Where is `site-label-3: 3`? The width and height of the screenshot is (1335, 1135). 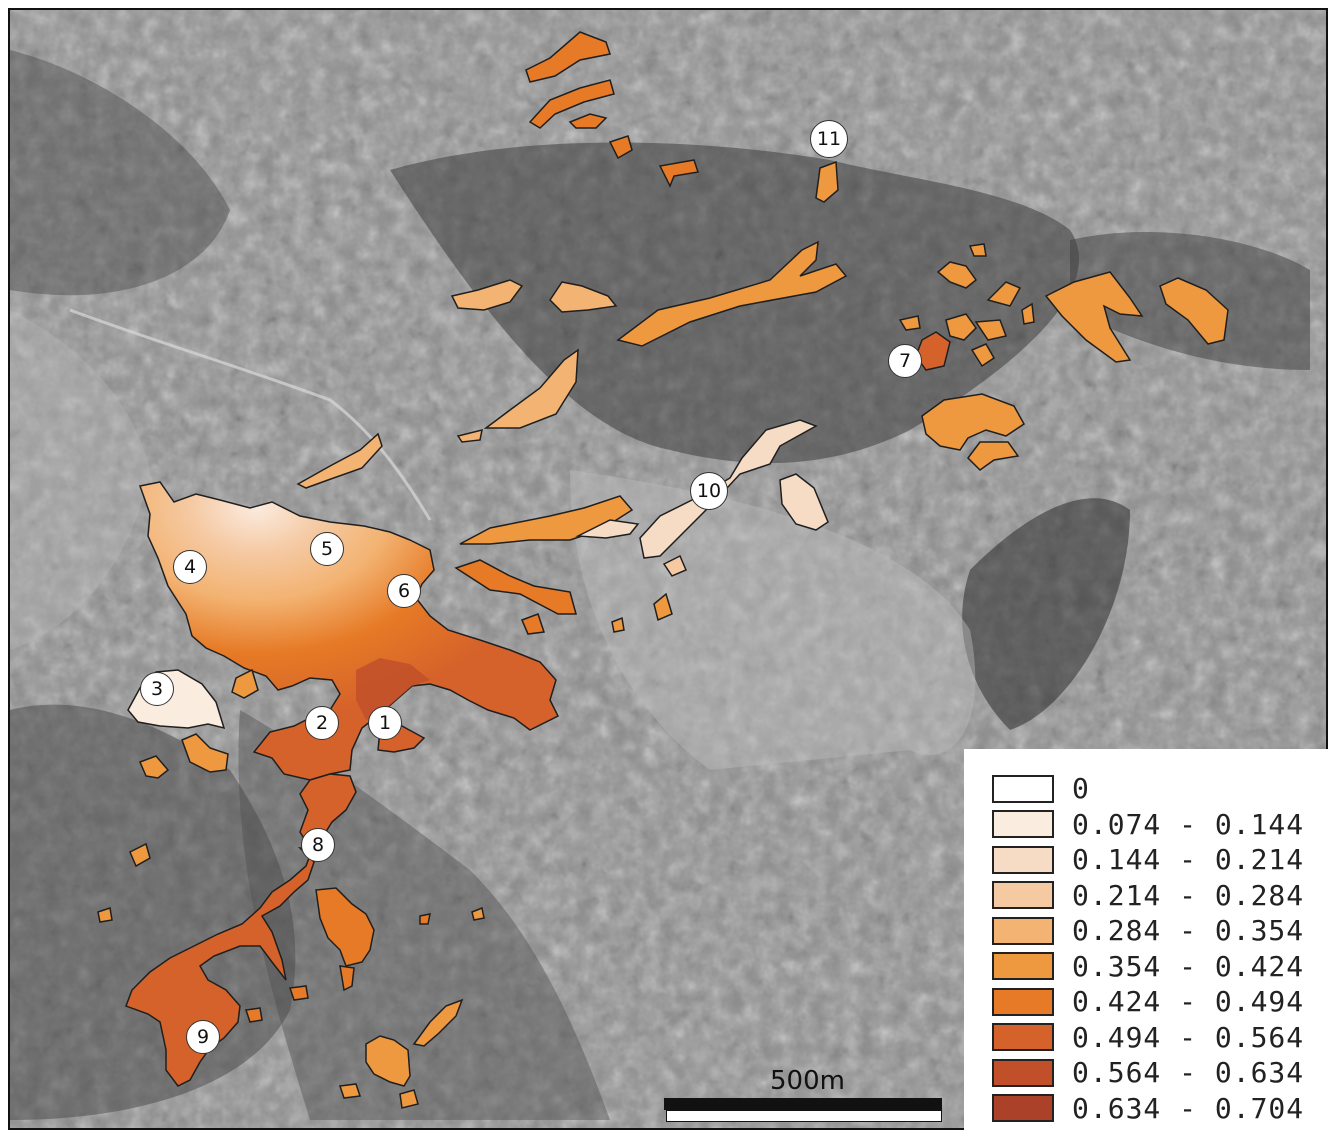
site-label-3: 3 is located at coordinates (157, 689).